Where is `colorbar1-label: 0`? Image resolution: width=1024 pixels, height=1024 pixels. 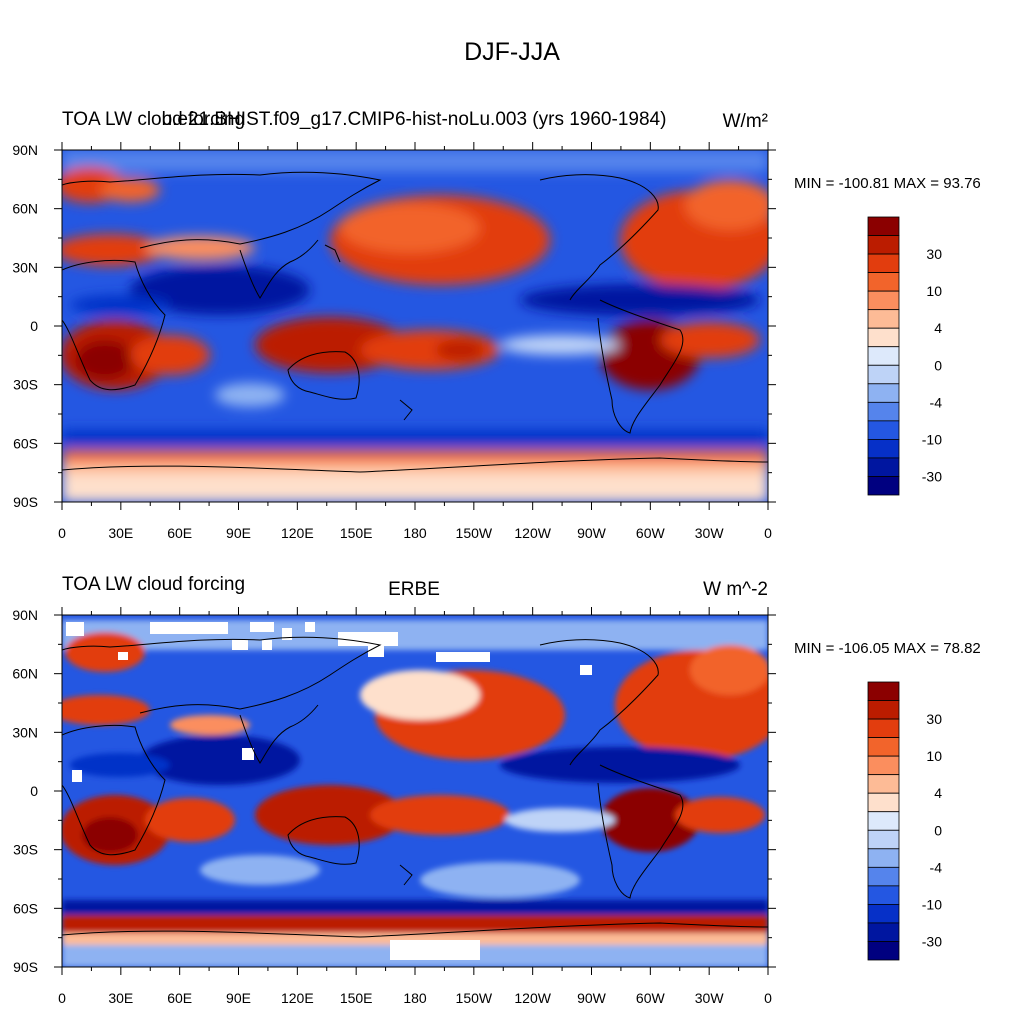 colorbar1-label: 0 is located at coordinates (938, 365).